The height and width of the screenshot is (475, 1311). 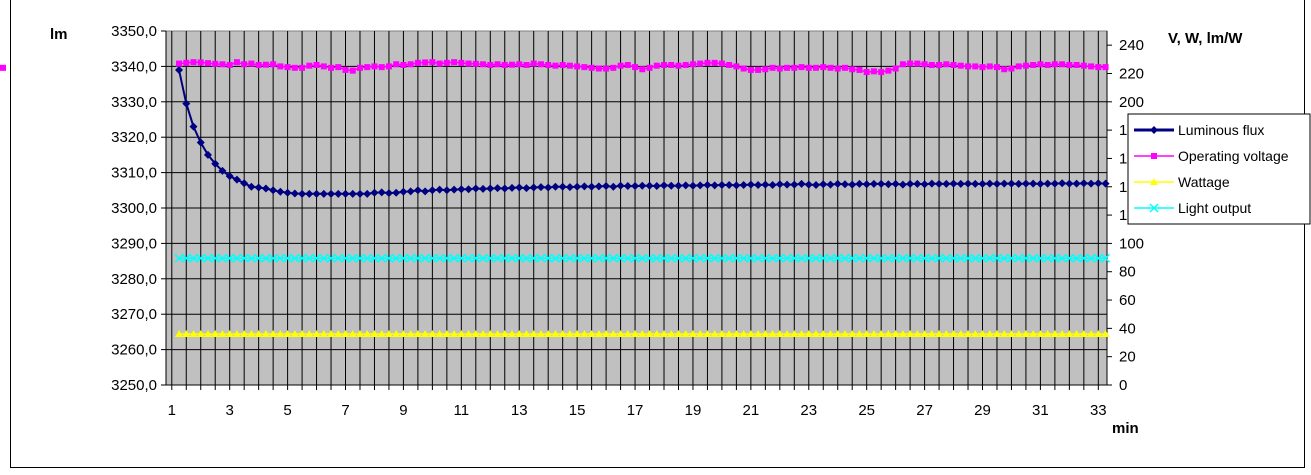 What do you see at coordinates (866, 410) in the screenshot?
I see `x-tick-label: 25` at bounding box center [866, 410].